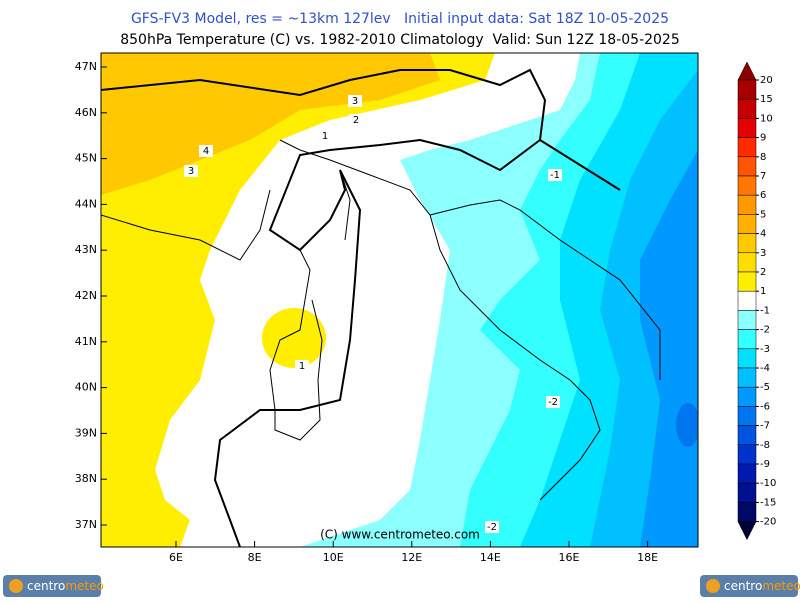 The height and width of the screenshot is (604, 800). I want to click on y-tick-label: 41N, so click(86, 341).